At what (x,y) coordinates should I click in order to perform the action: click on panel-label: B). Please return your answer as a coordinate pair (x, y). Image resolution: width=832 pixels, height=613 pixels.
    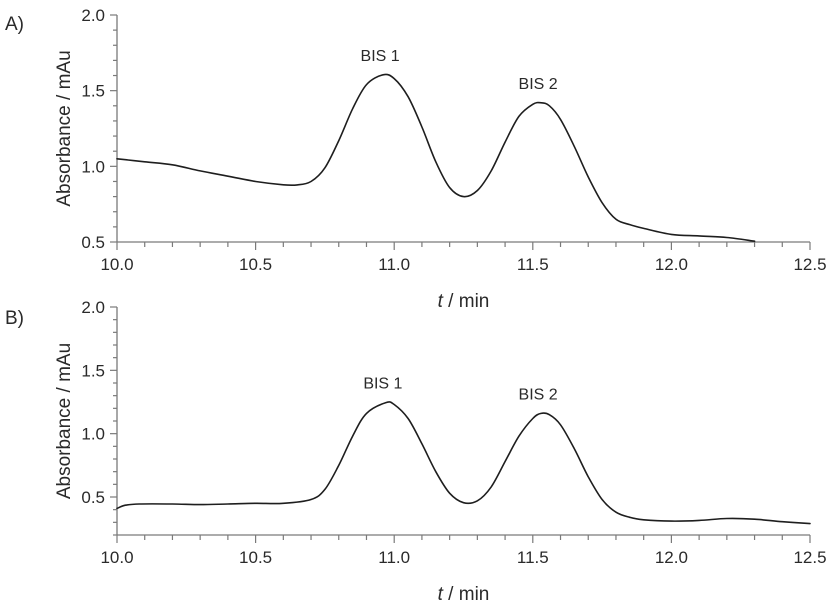
    Looking at the image, I should click on (14, 318).